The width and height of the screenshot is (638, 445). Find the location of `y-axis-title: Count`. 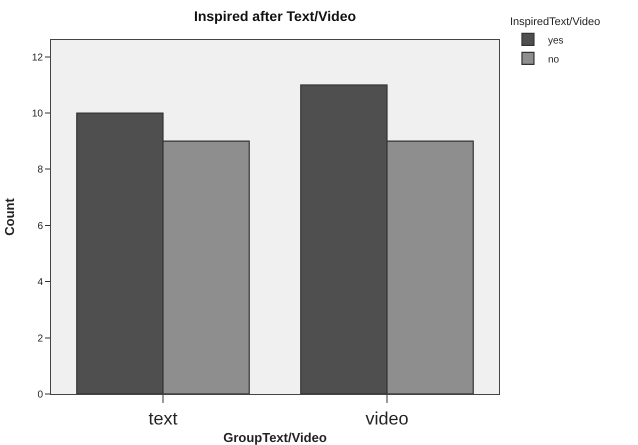

y-axis-title: Count is located at coordinates (9, 217).